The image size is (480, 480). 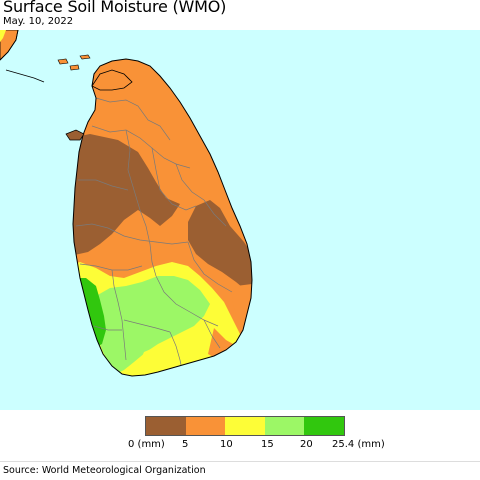 I want to click on legend-label-4: 20, so click(x=306, y=444).